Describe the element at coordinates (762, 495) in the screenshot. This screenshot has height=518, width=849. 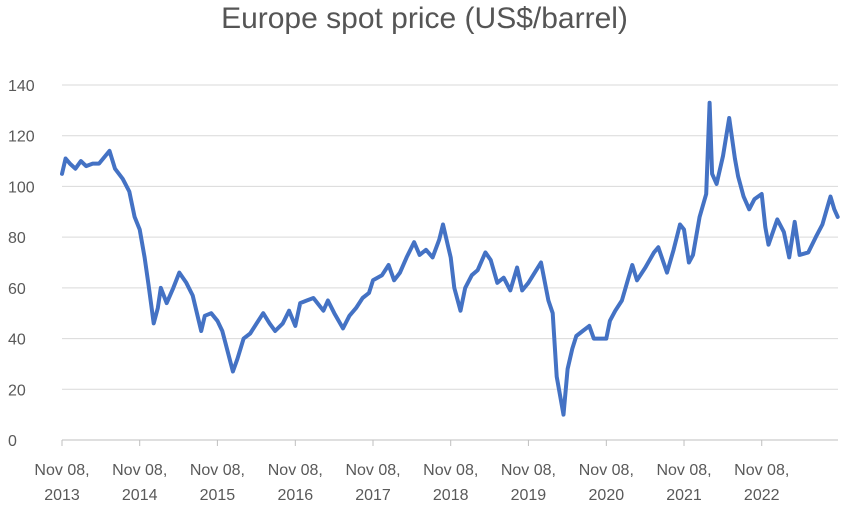
I see `x-tick-label-line2: 2022` at that location.